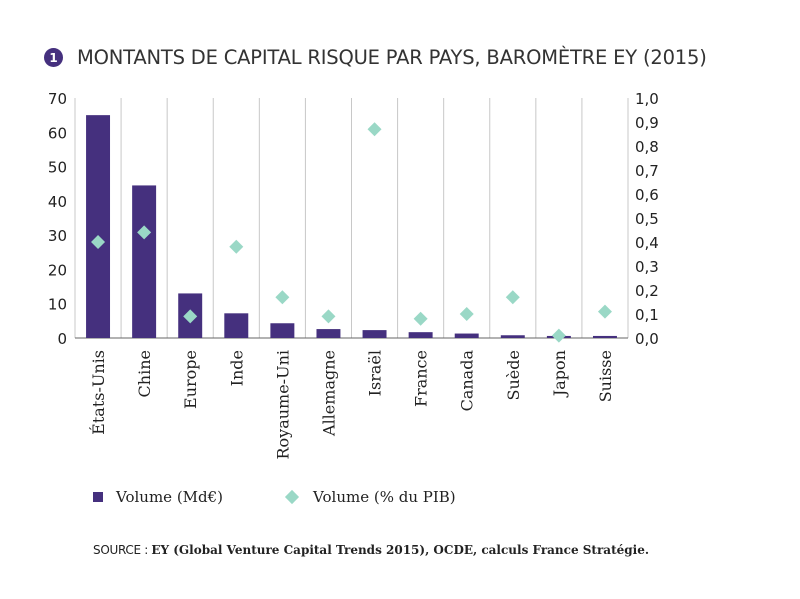 The width and height of the screenshot is (800, 599). Describe the element at coordinates (57, 202) in the screenshot. I see `y-left-tick-label: 40` at that location.